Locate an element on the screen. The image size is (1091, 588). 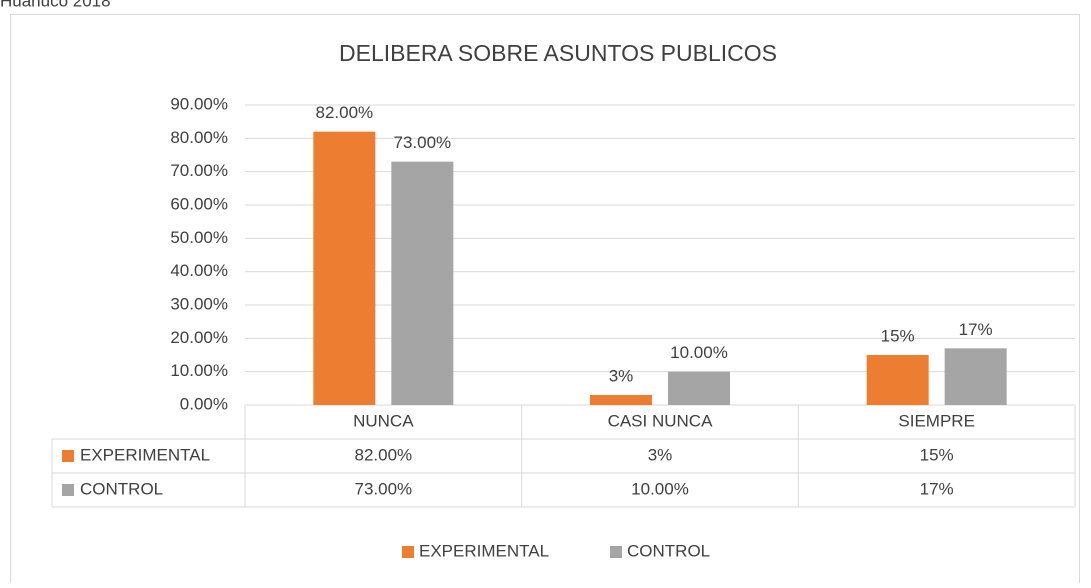
y-tick-label: 20.00% is located at coordinates (199, 337).